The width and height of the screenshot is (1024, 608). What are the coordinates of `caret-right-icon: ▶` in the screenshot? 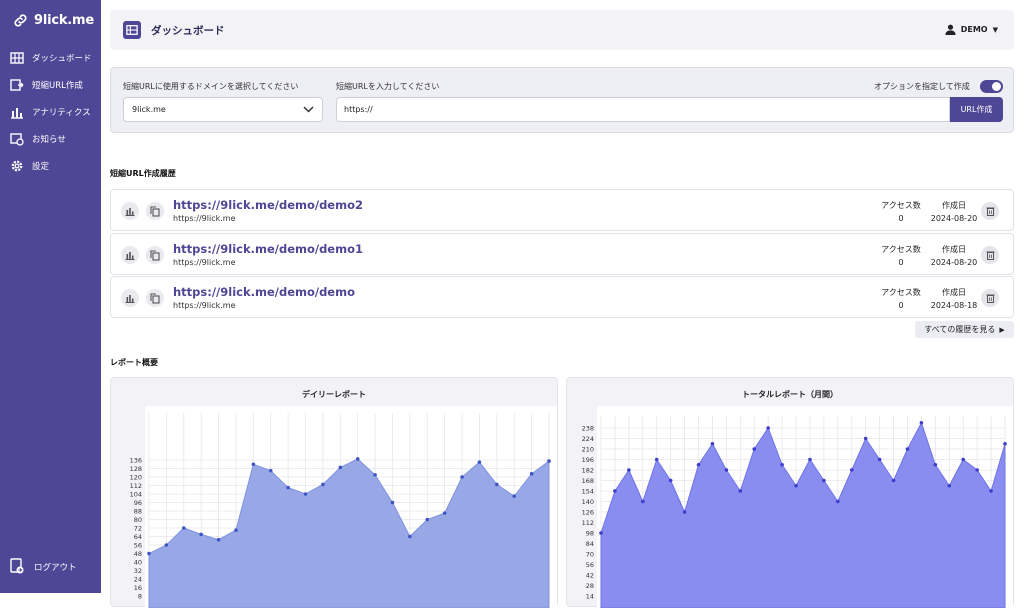 It's located at (1002, 329).